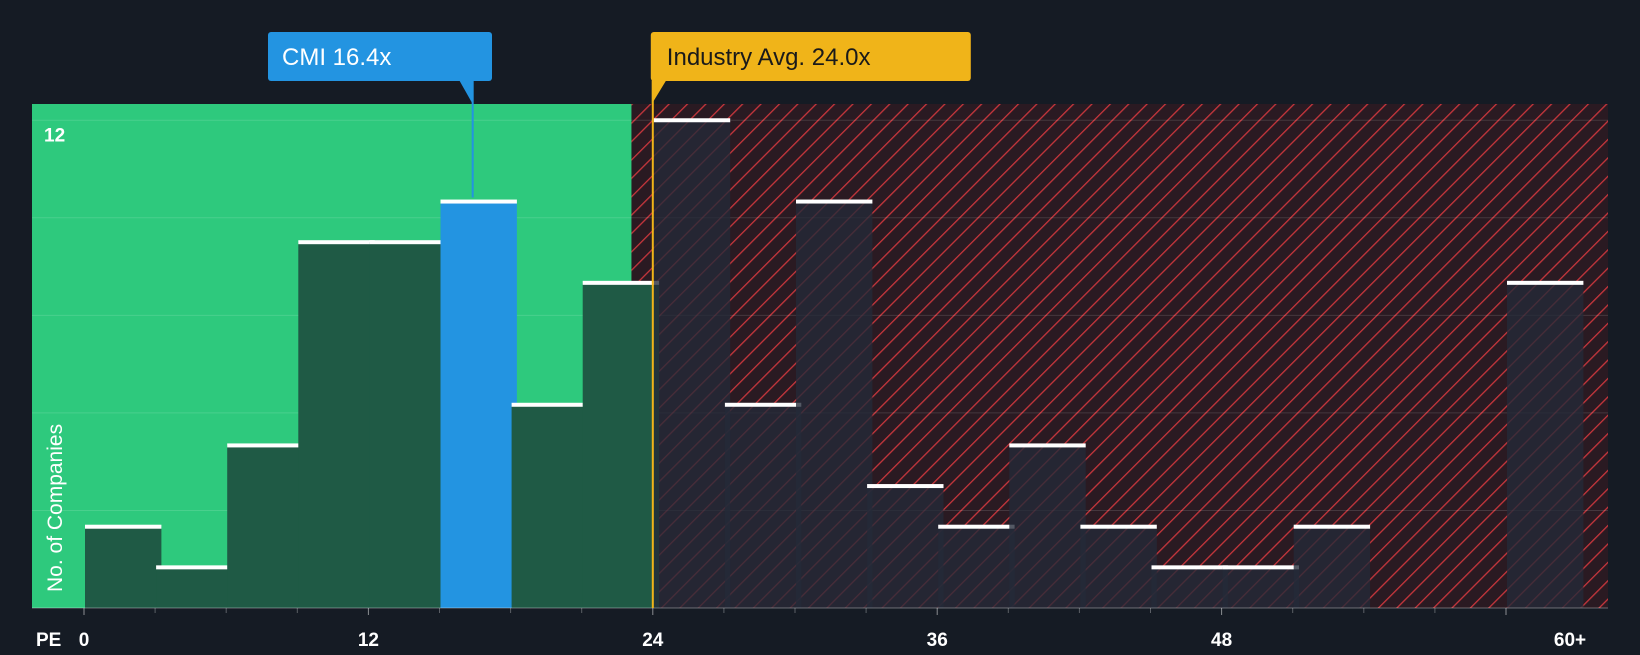 The width and height of the screenshot is (1640, 655). I want to click on company-marker: CMI 16.4x, so click(380, 115).